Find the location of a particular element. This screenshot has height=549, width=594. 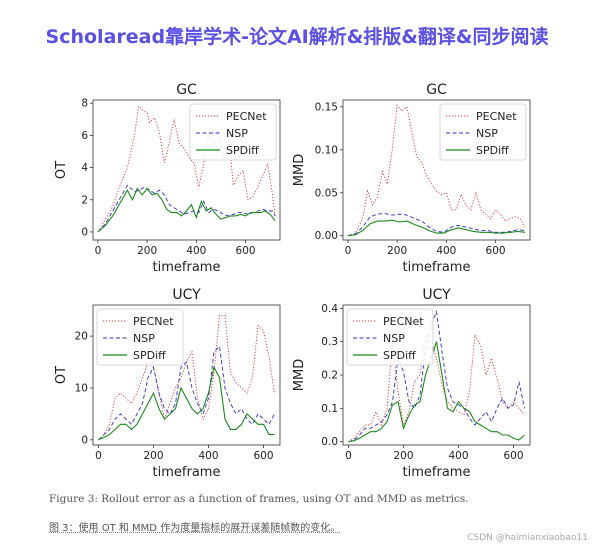

y-tick-label: 10 is located at coordinates (81, 388).